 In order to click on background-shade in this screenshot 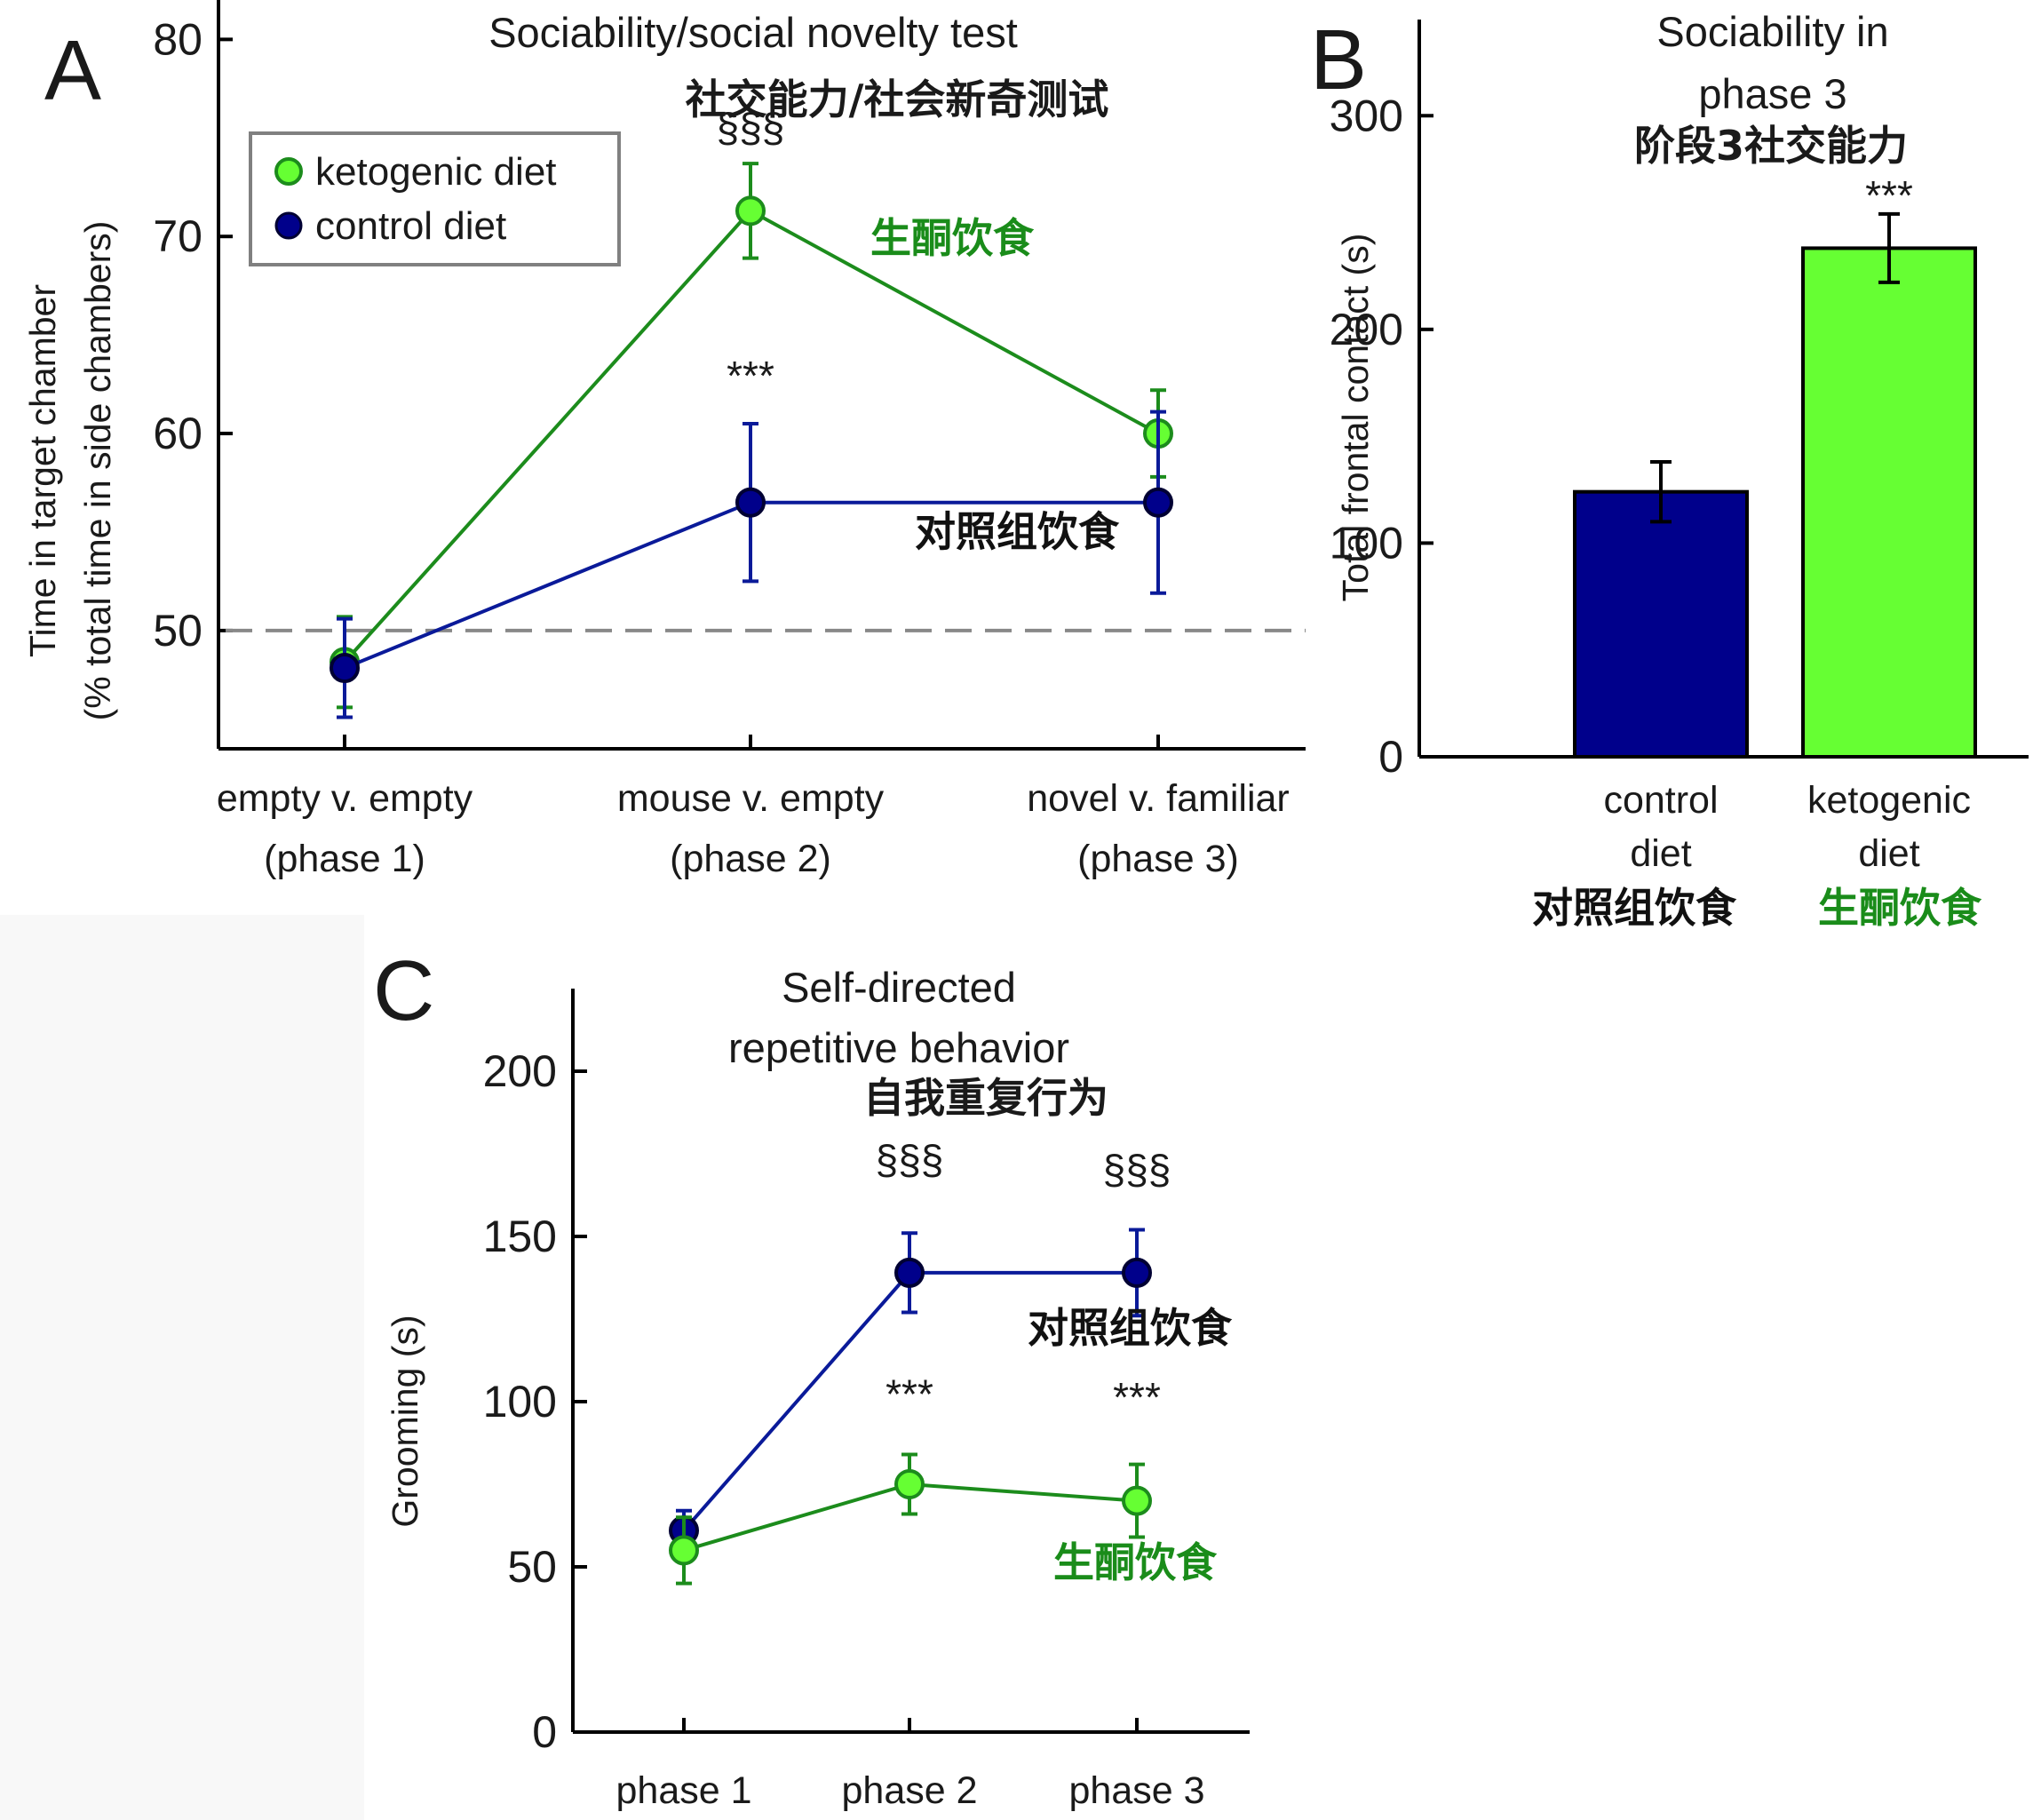, I will do `click(182, 1367)`.